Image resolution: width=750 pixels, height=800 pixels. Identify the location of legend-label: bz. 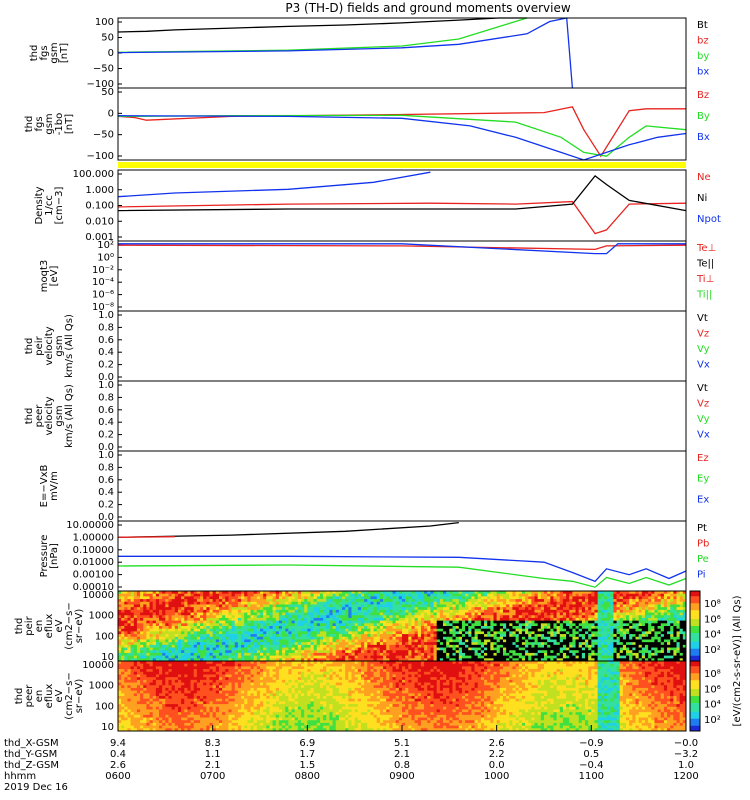
(703, 41).